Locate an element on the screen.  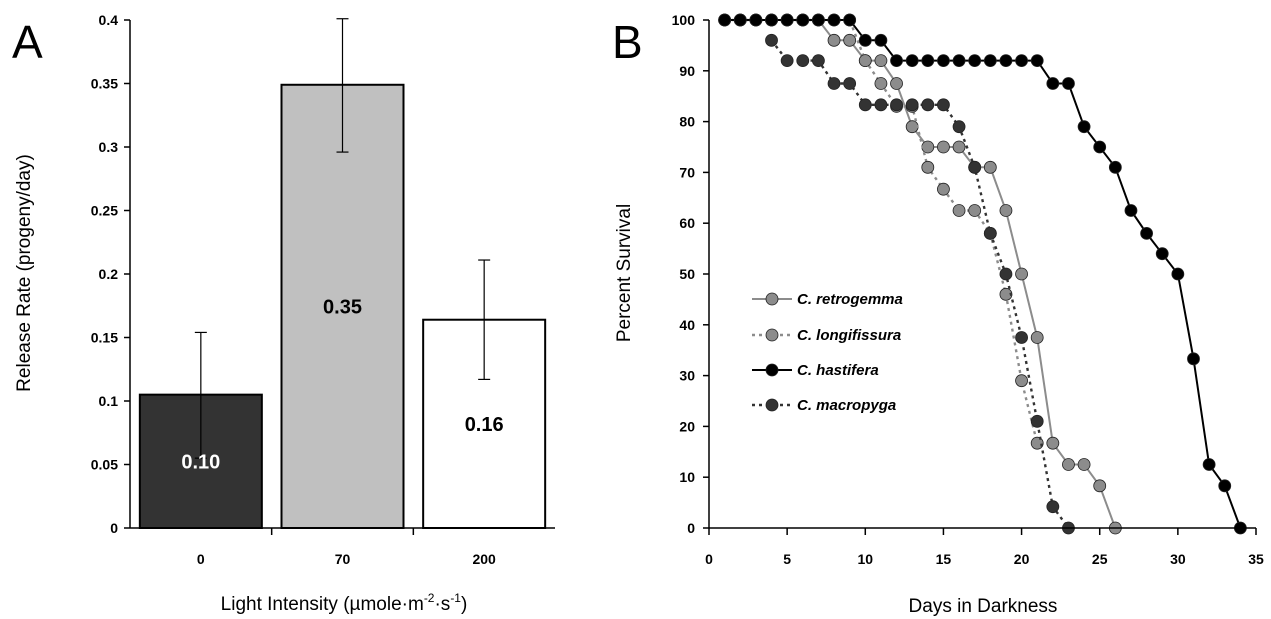
panel-a-value-label: 0.16 is located at coordinates (484, 425).